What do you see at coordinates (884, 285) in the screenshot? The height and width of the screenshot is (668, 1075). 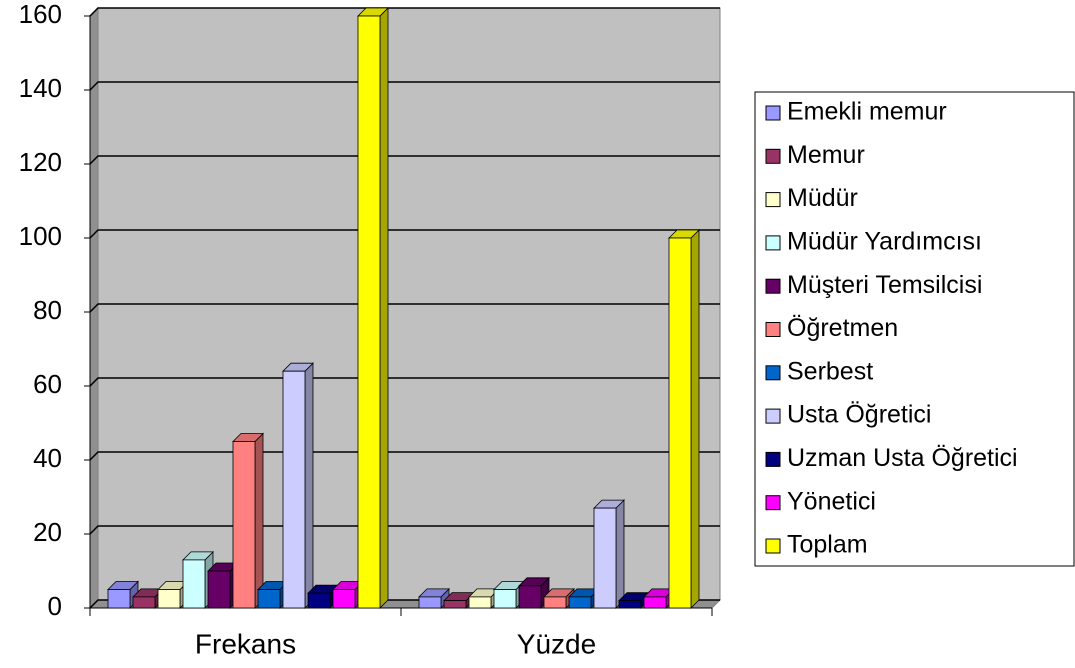 I see `legend-label: Müşteri Temsilcisi` at bounding box center [884, 285].